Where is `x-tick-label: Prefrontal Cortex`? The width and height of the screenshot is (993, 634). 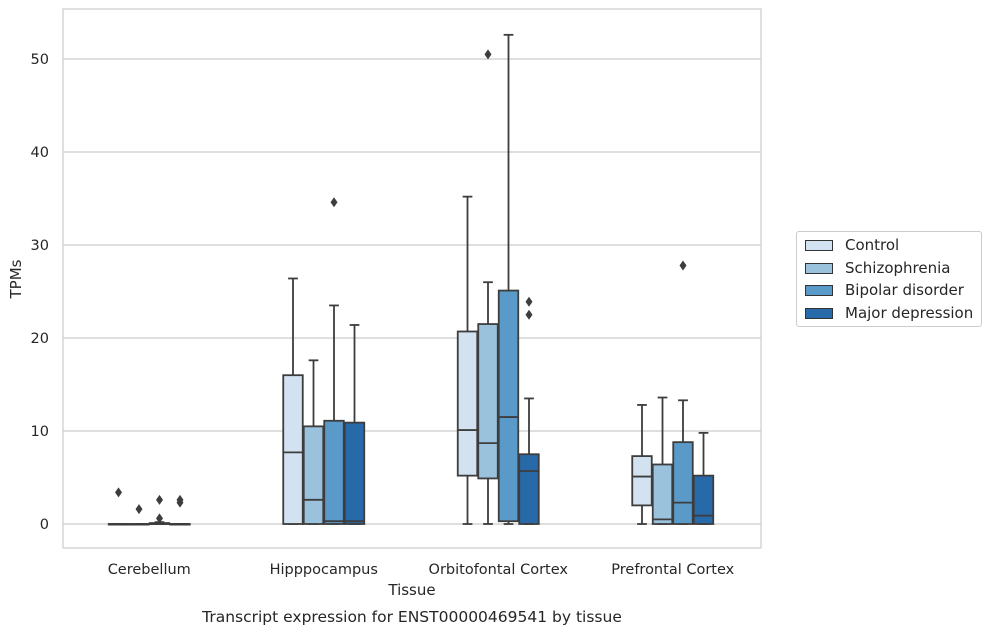
x-tick-label: Prefrontal Cortex is located at coordinates (672, 570).